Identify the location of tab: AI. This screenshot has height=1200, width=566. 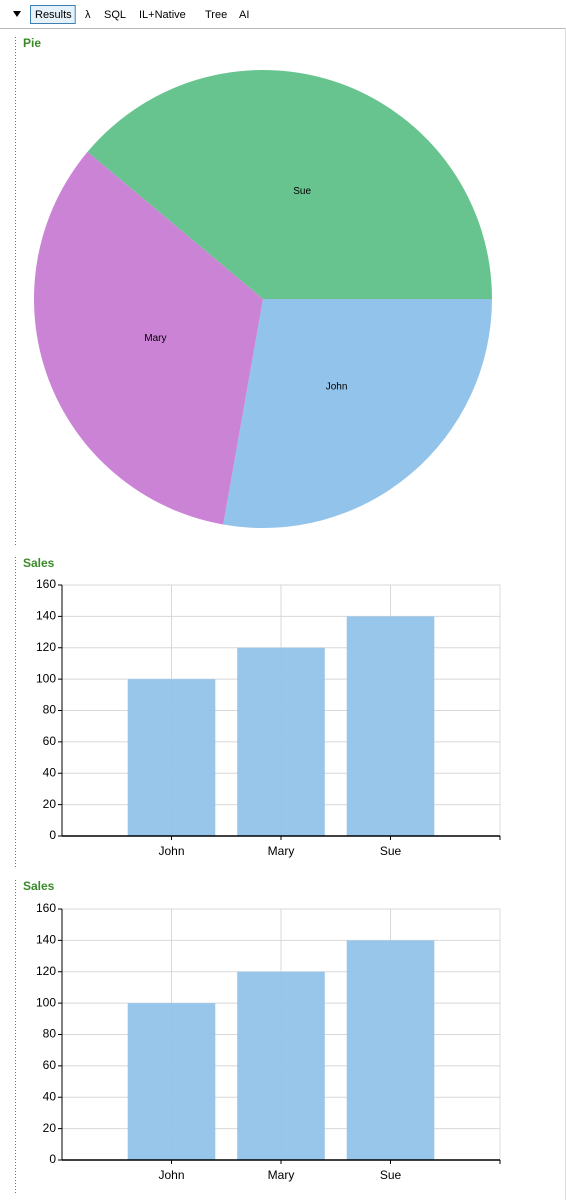
(244, 15).